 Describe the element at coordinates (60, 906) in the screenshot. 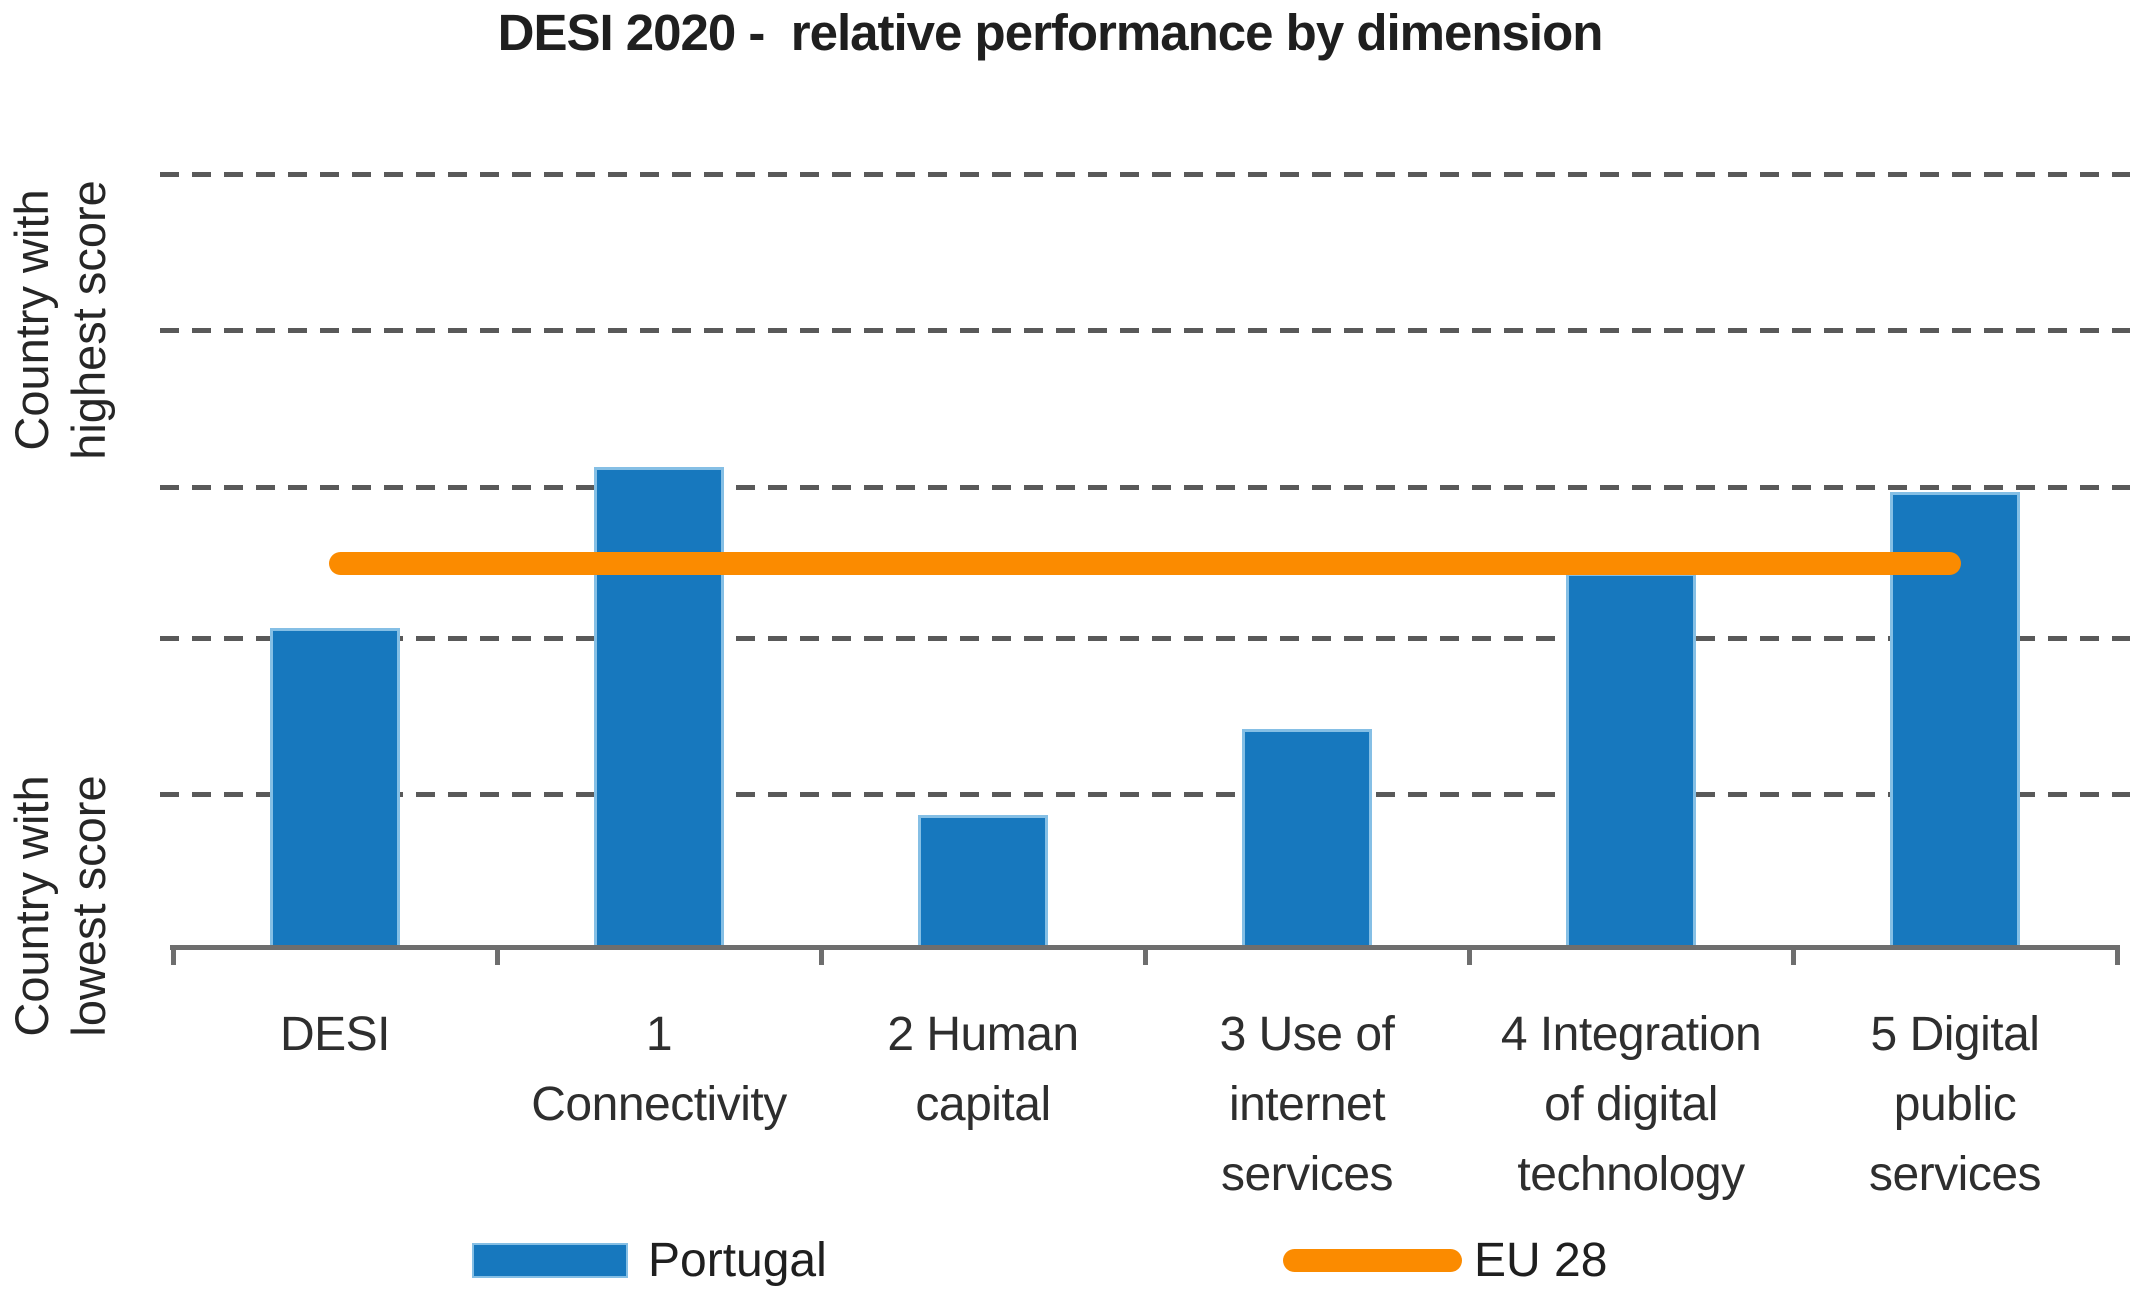

I see `y-axis-label-lowest-text: Country with lowest score` at that location.